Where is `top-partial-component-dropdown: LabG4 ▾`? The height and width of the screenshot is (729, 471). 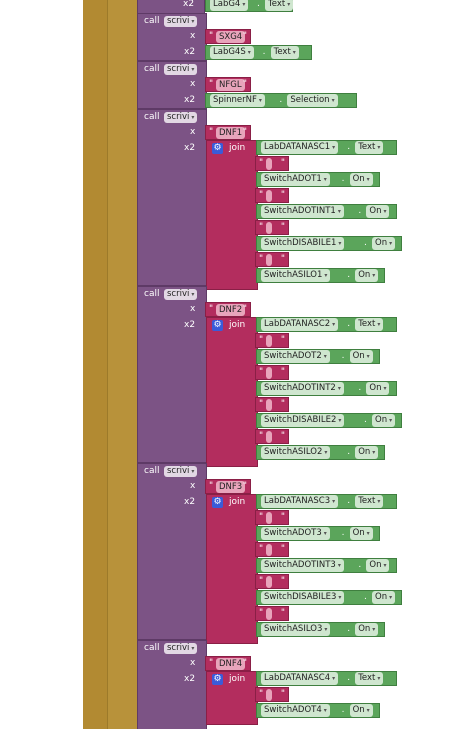
top-partial-component-dropdown: LabG4 ▾ is located at coordinates (229, 5).